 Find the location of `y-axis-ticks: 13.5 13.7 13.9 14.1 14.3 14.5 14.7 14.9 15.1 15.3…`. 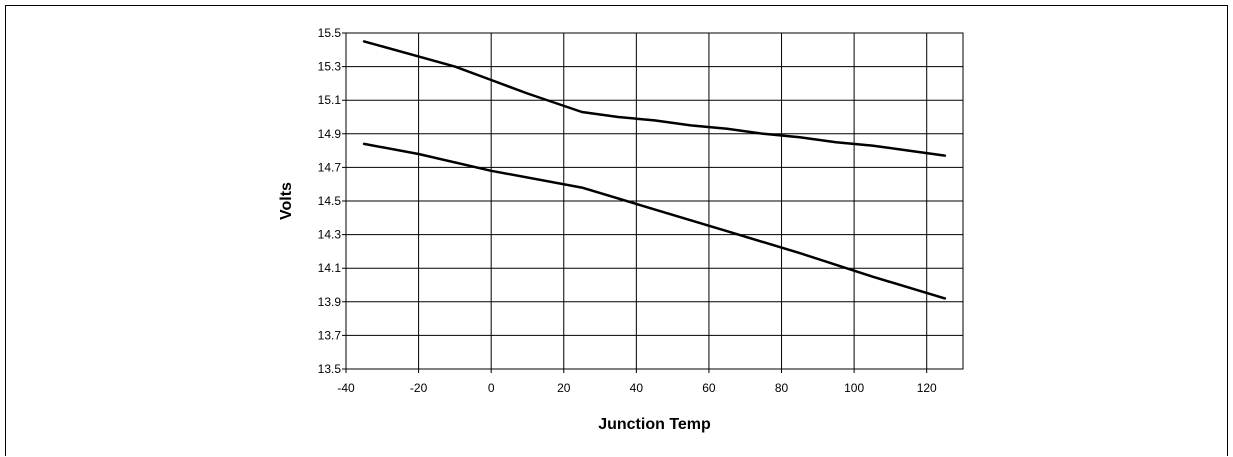

y-axis-ticks: 13.5 13.7 13.9 14.1 14.3 14.5 14.7 14.9 15.1 15.3… is located at coordinates (330, 201).